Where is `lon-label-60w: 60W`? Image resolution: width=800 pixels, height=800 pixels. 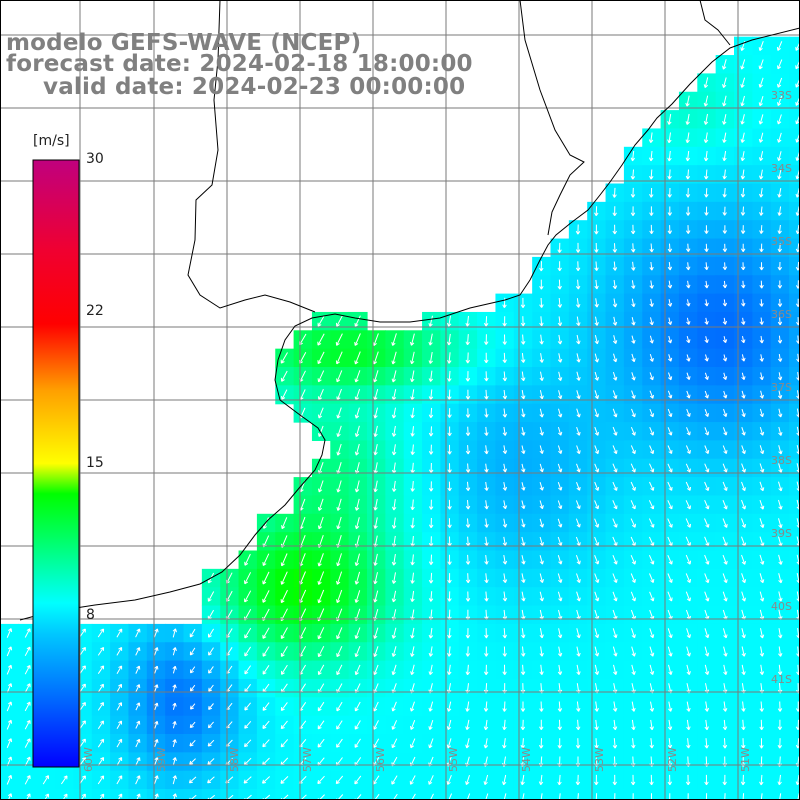
lon-label-60w: 60W is located at coordinates (88, 759).